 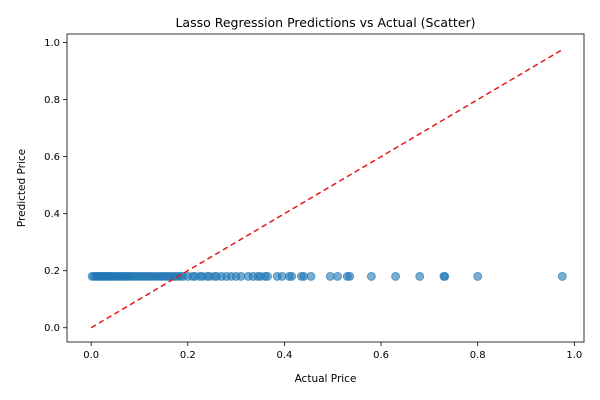 What do you see at coordinates (332, 351) in the screenshot?
I see `x-axis: 0.0 0.2 0.4 0.6 0.8 1.0` at bounding box center [332, 351].